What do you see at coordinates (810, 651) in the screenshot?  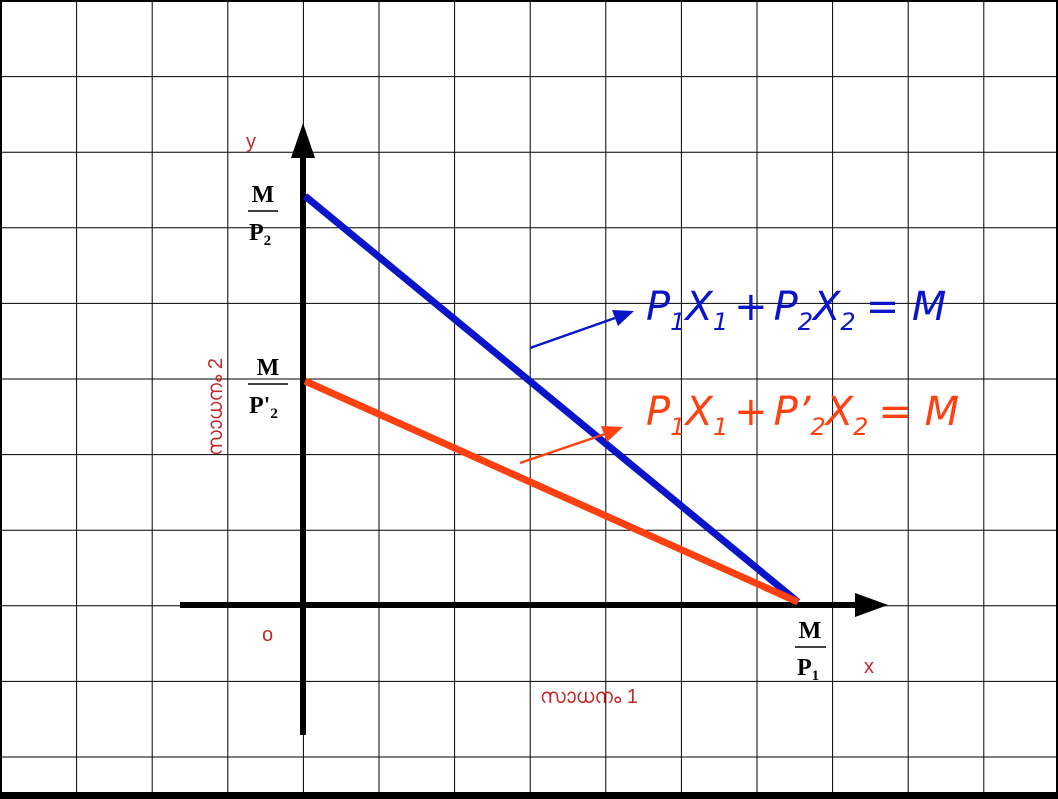 I see `x-intercept: M P1` at bounding box center [810, 651].